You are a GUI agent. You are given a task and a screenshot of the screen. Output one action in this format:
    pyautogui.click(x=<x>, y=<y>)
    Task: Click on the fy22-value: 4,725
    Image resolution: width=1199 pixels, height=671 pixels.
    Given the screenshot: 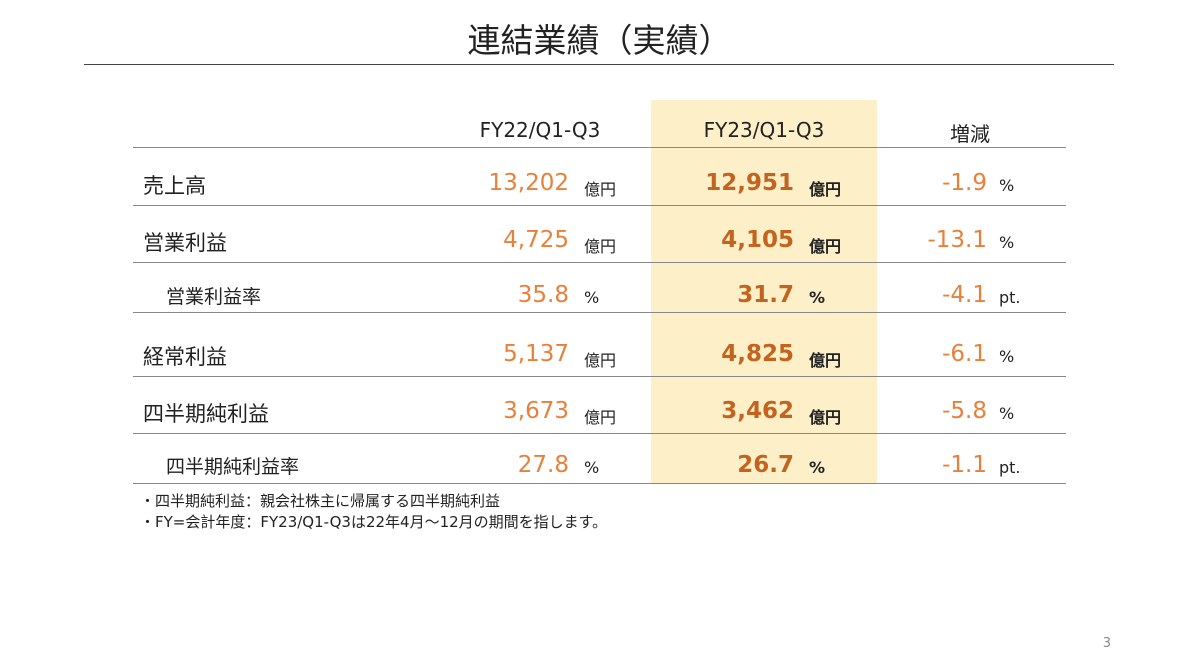 What is the action you would take?
    pyautogui.click(x=536, y=240)
    